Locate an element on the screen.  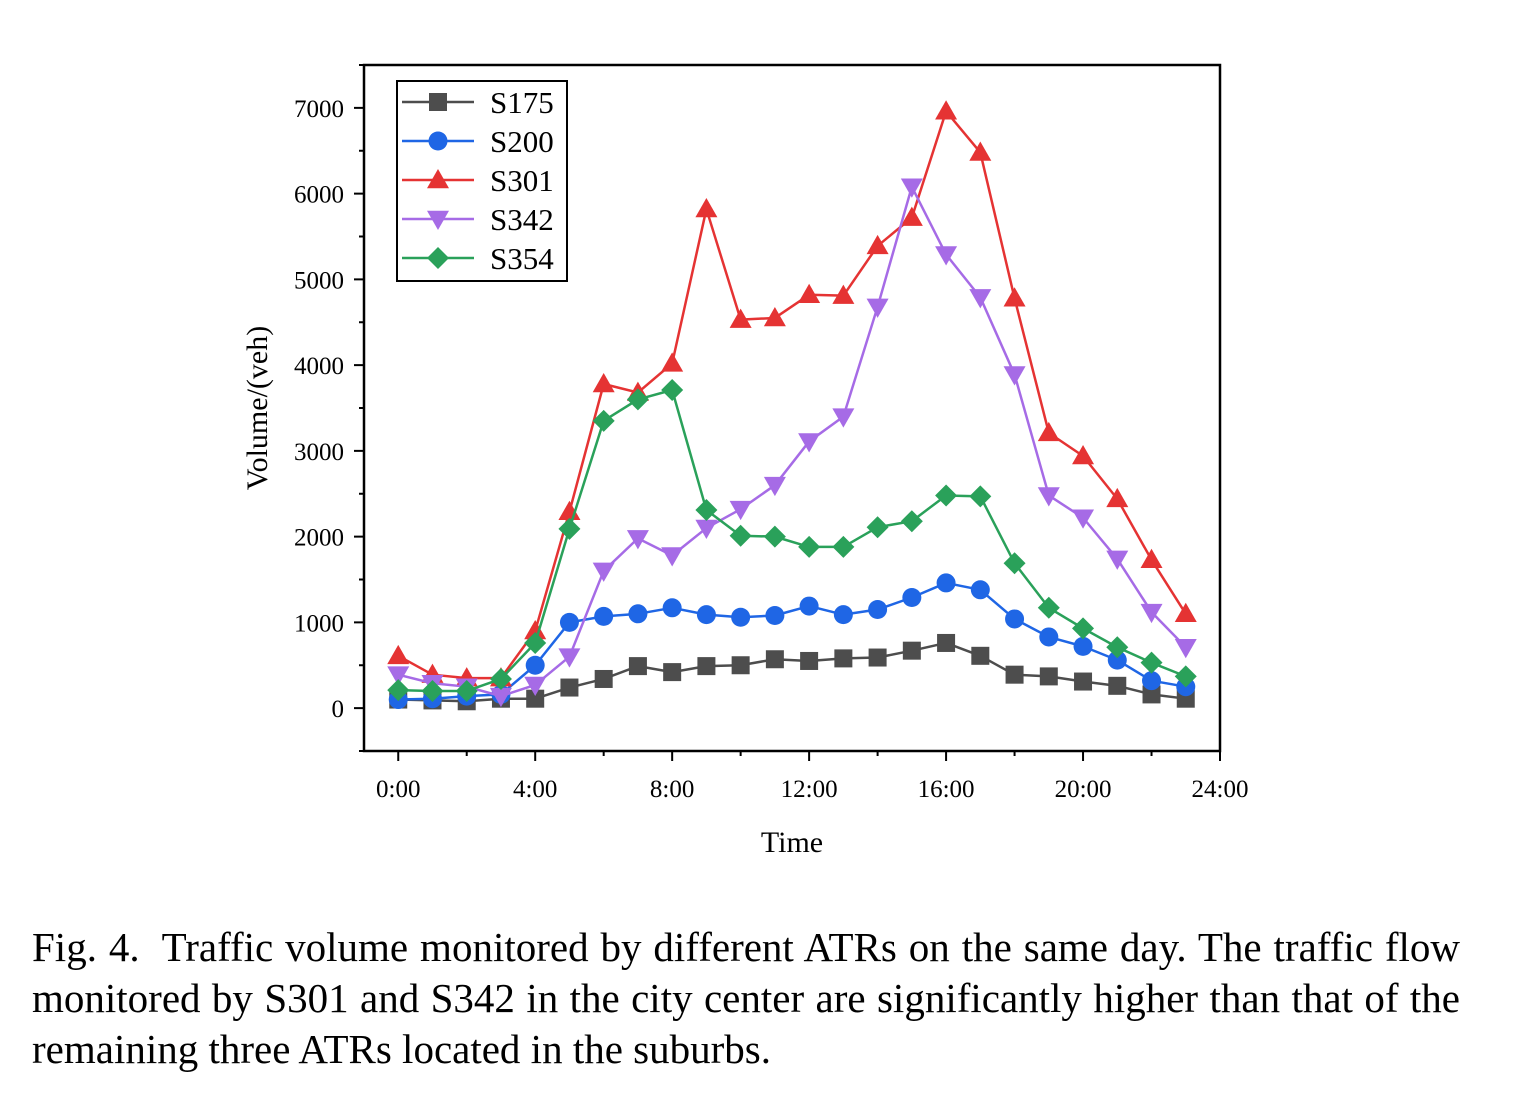
legend-label-s354: S354 is located at coordinates (522, 258).